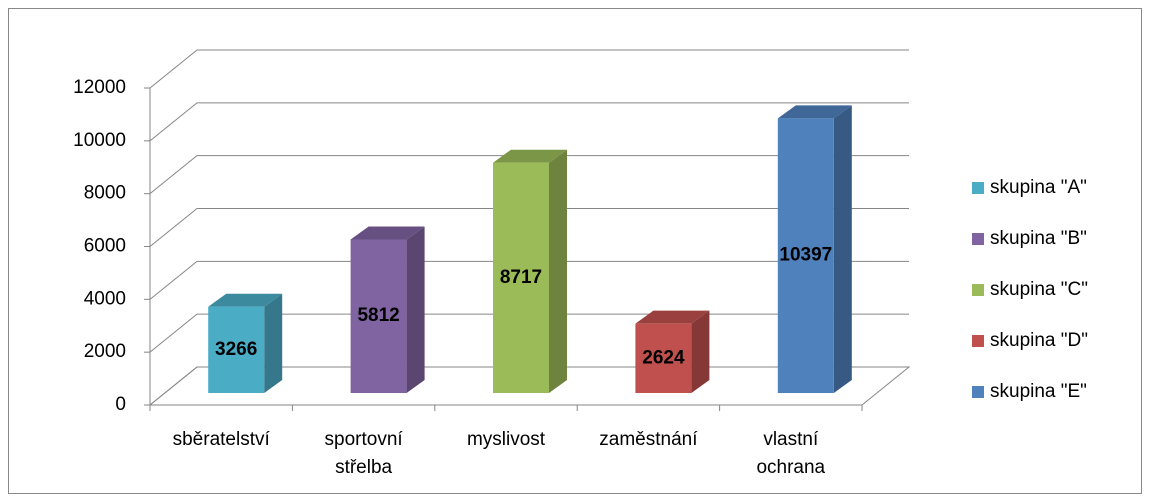 This screenshot has height=502, width=1150. What do you see at coordinates (1039, 340) in the screenshot?
I see `legend-label: skupina "D"` at bounding box center [1039, 340].